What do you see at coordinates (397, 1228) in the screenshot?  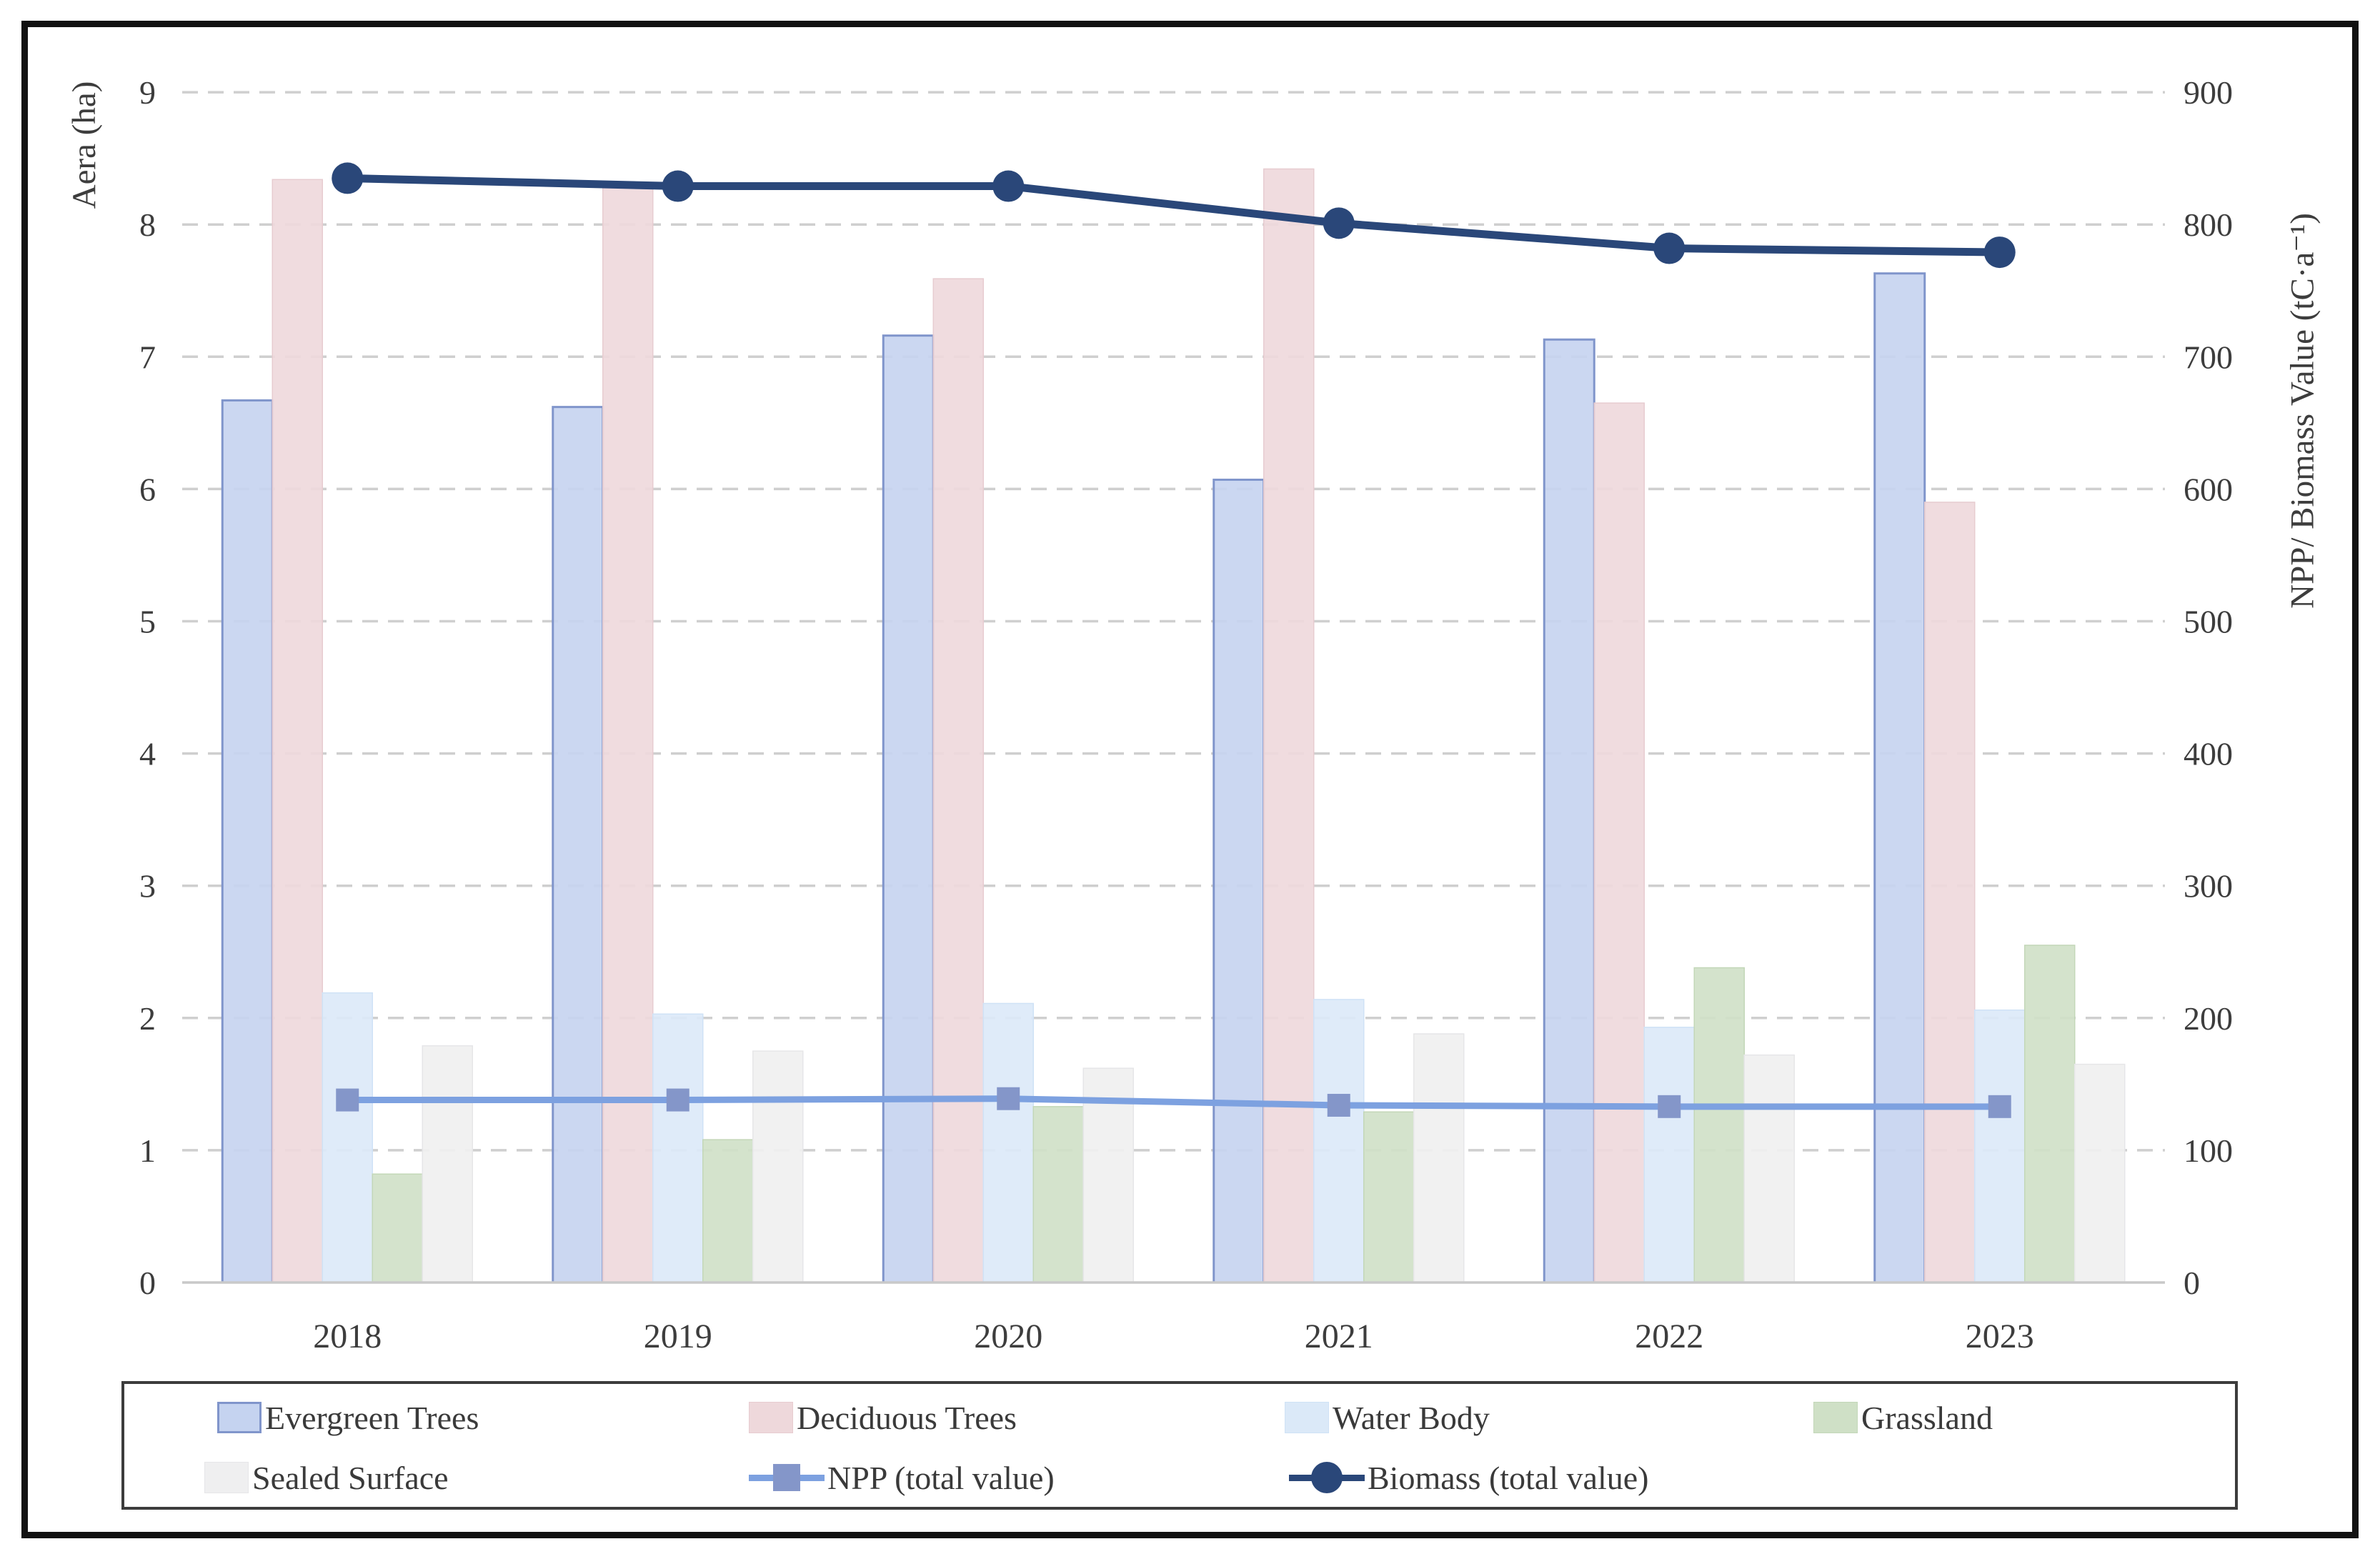 I see `bar-grassland-2018` at bounding box center [397, 1228].